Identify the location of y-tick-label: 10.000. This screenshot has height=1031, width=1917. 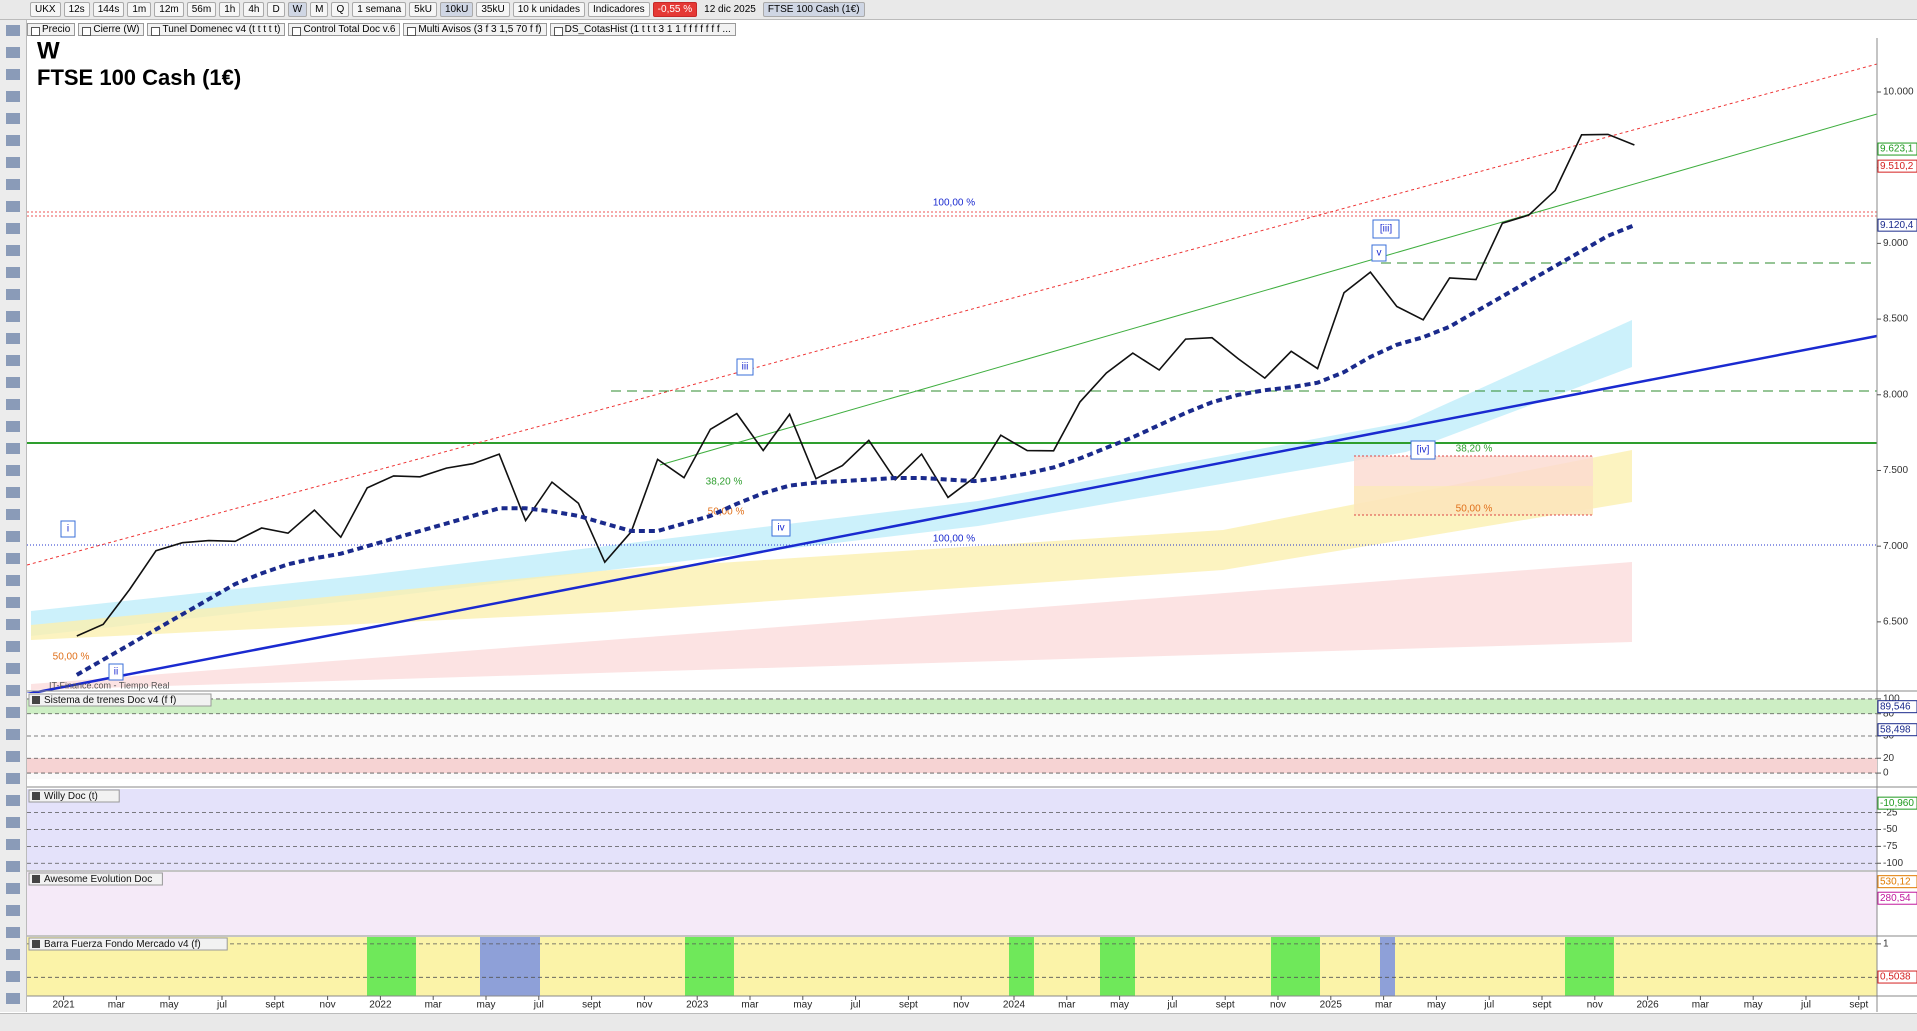
(1898, 92).